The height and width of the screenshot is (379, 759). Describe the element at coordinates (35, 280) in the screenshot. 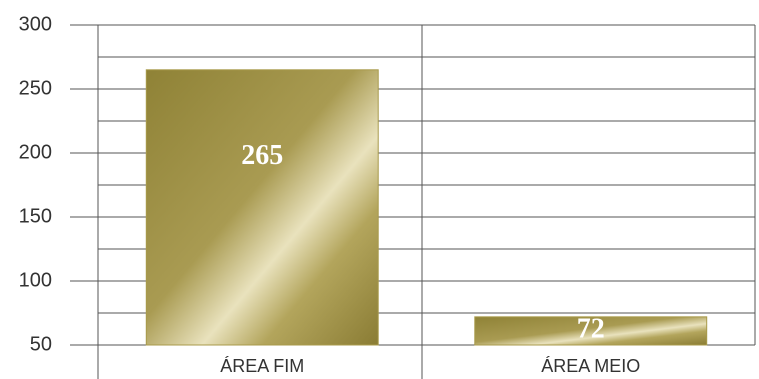

I see `y-tick-label: 100` at that location.